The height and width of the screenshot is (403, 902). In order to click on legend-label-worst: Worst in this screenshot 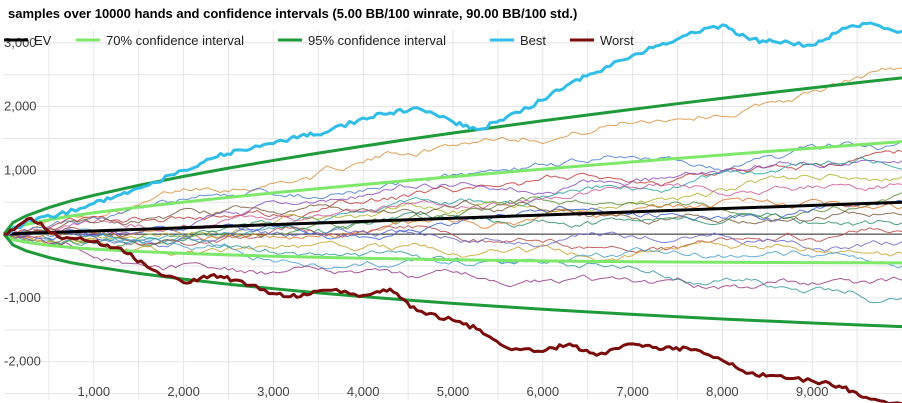, I will do `click(617, 40)`.